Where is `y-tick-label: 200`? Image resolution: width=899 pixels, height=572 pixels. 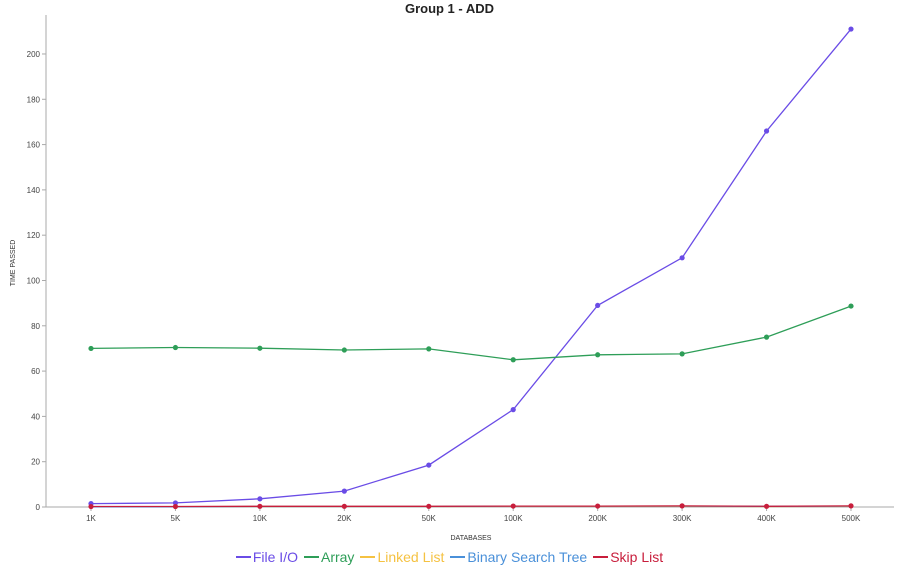 y-tick-label: 200 is located at coordinates (34, 54).